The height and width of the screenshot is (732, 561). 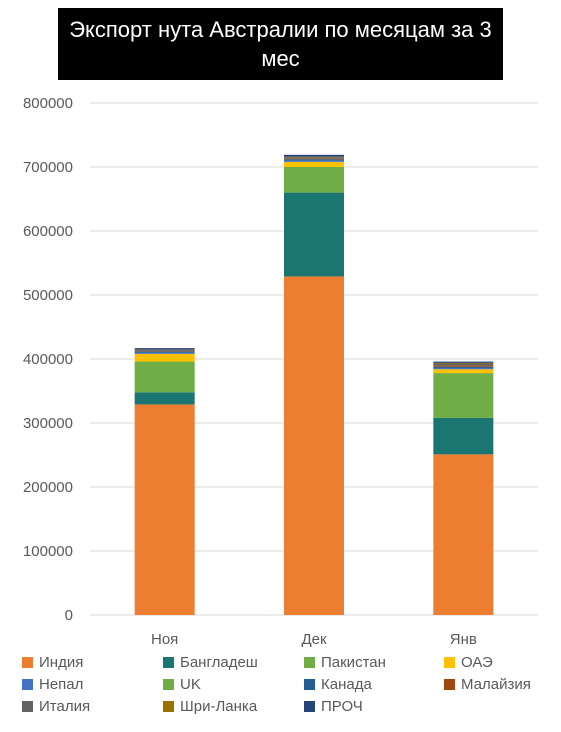 I want to click on legend-label: Канада, so click(x=346, y=684).